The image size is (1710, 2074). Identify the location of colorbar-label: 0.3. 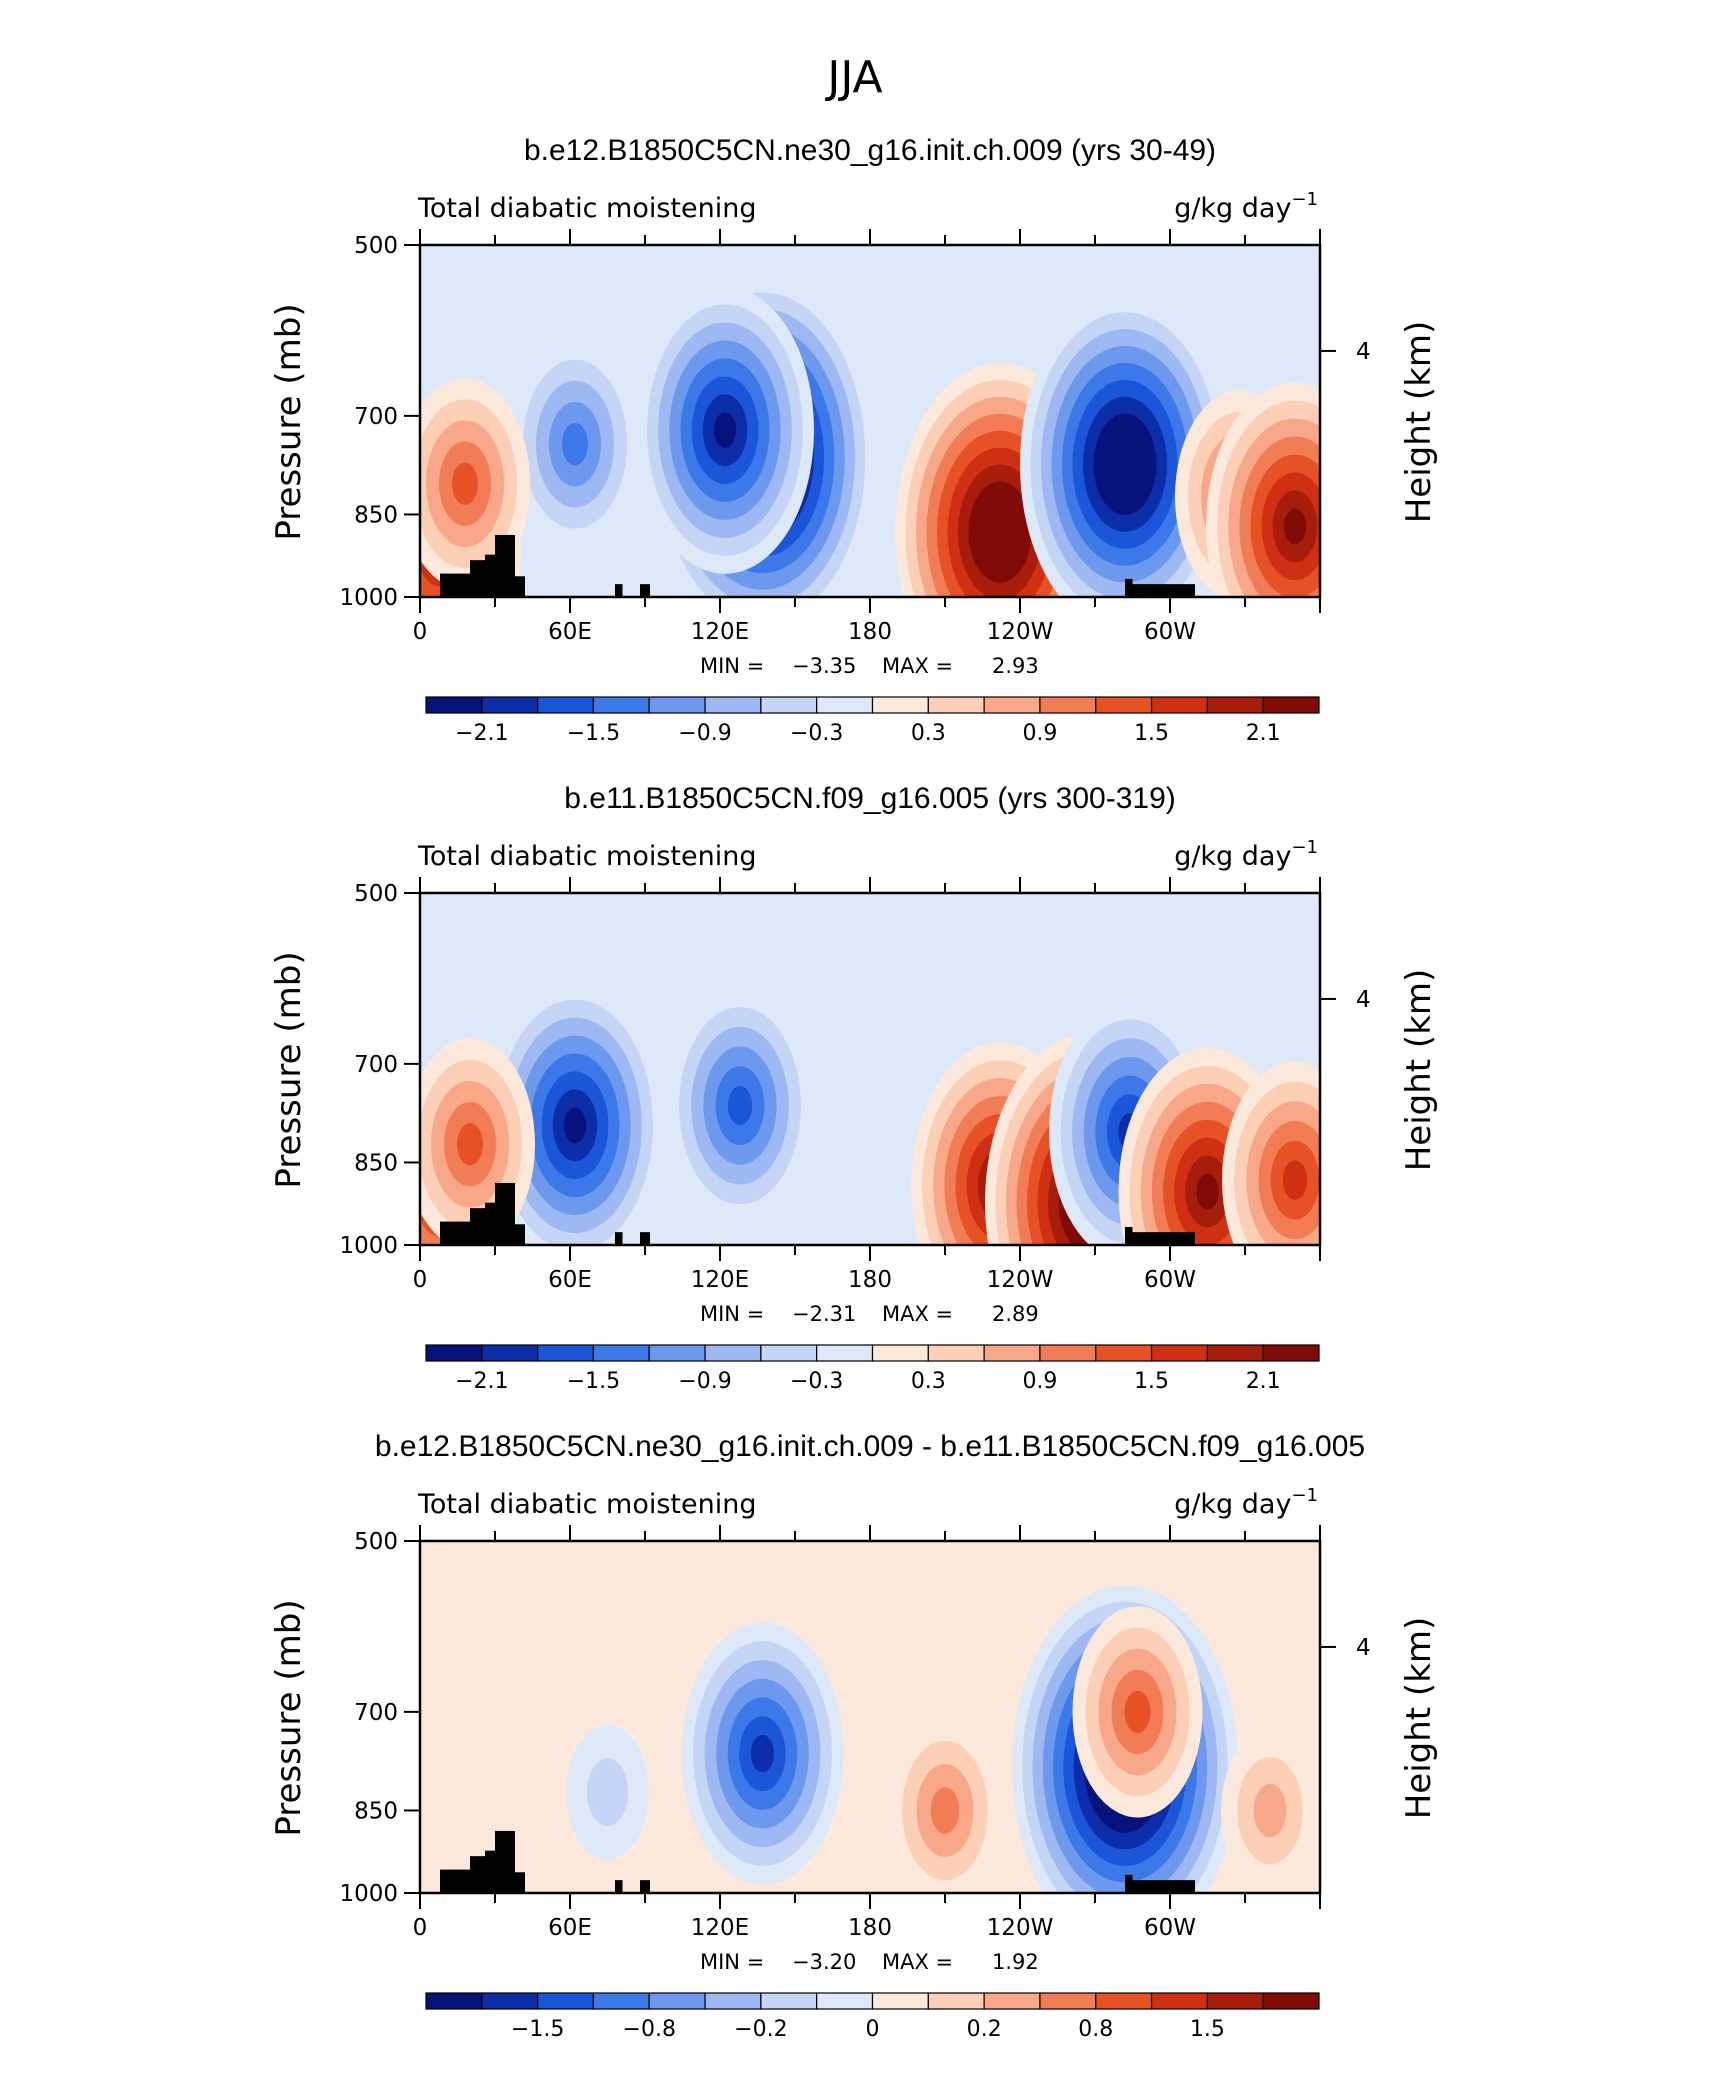
(928, 1381).